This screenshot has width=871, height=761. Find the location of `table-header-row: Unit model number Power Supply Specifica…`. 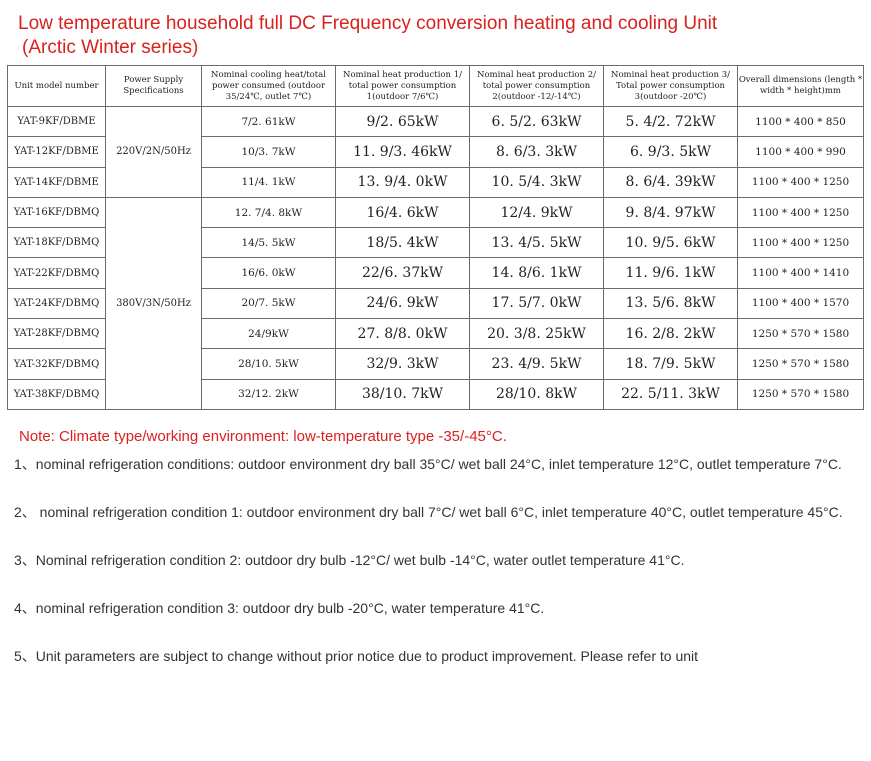

table-header-row: Unit model number Power Supply Specifica… is located at coordinates (435, 86).